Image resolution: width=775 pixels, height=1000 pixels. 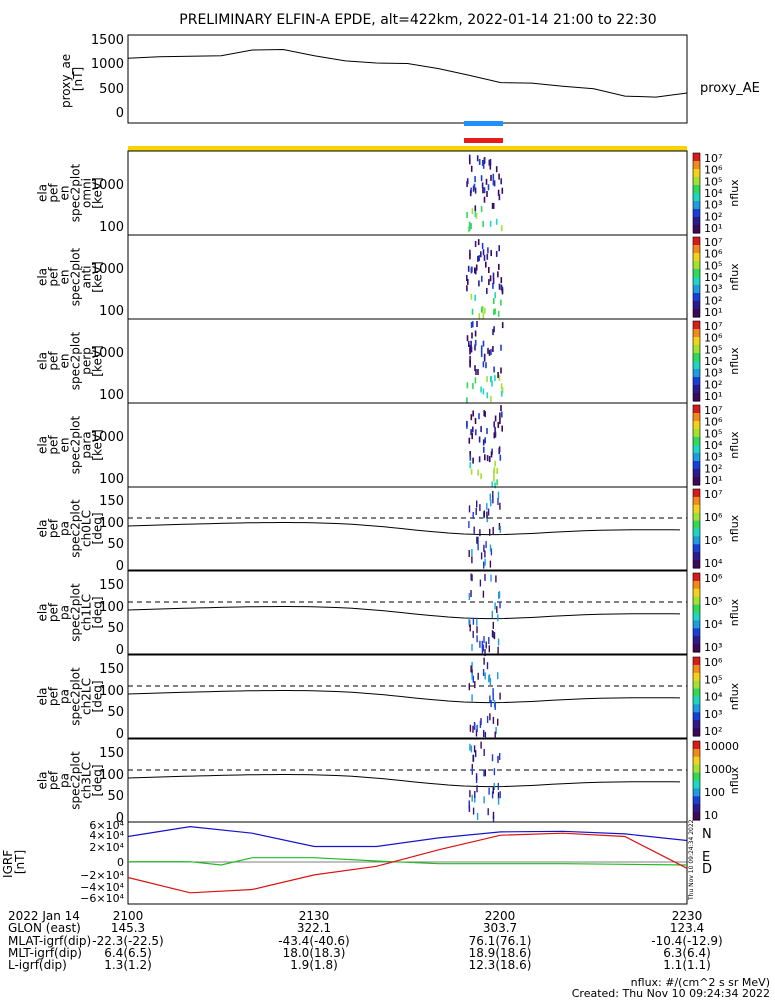 What do you see at coordinates (111, 227) in the screenshot?
I see `spectrogram-ytick: 100` at bounding box center [111, 227].